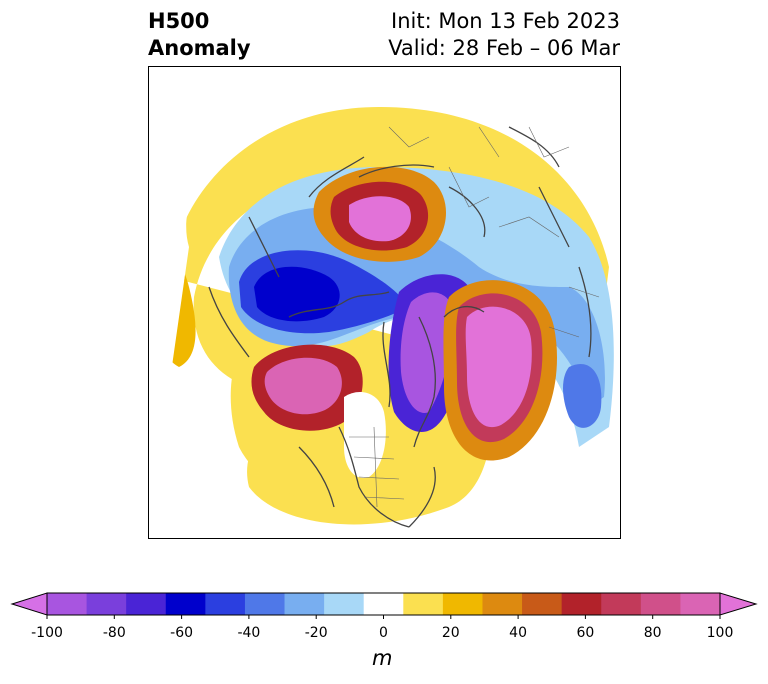  What do you see at coordinates (182, 633) in the screenshot?
I see `colorbar-tick-label: -60` at bounding box center [182, 633].